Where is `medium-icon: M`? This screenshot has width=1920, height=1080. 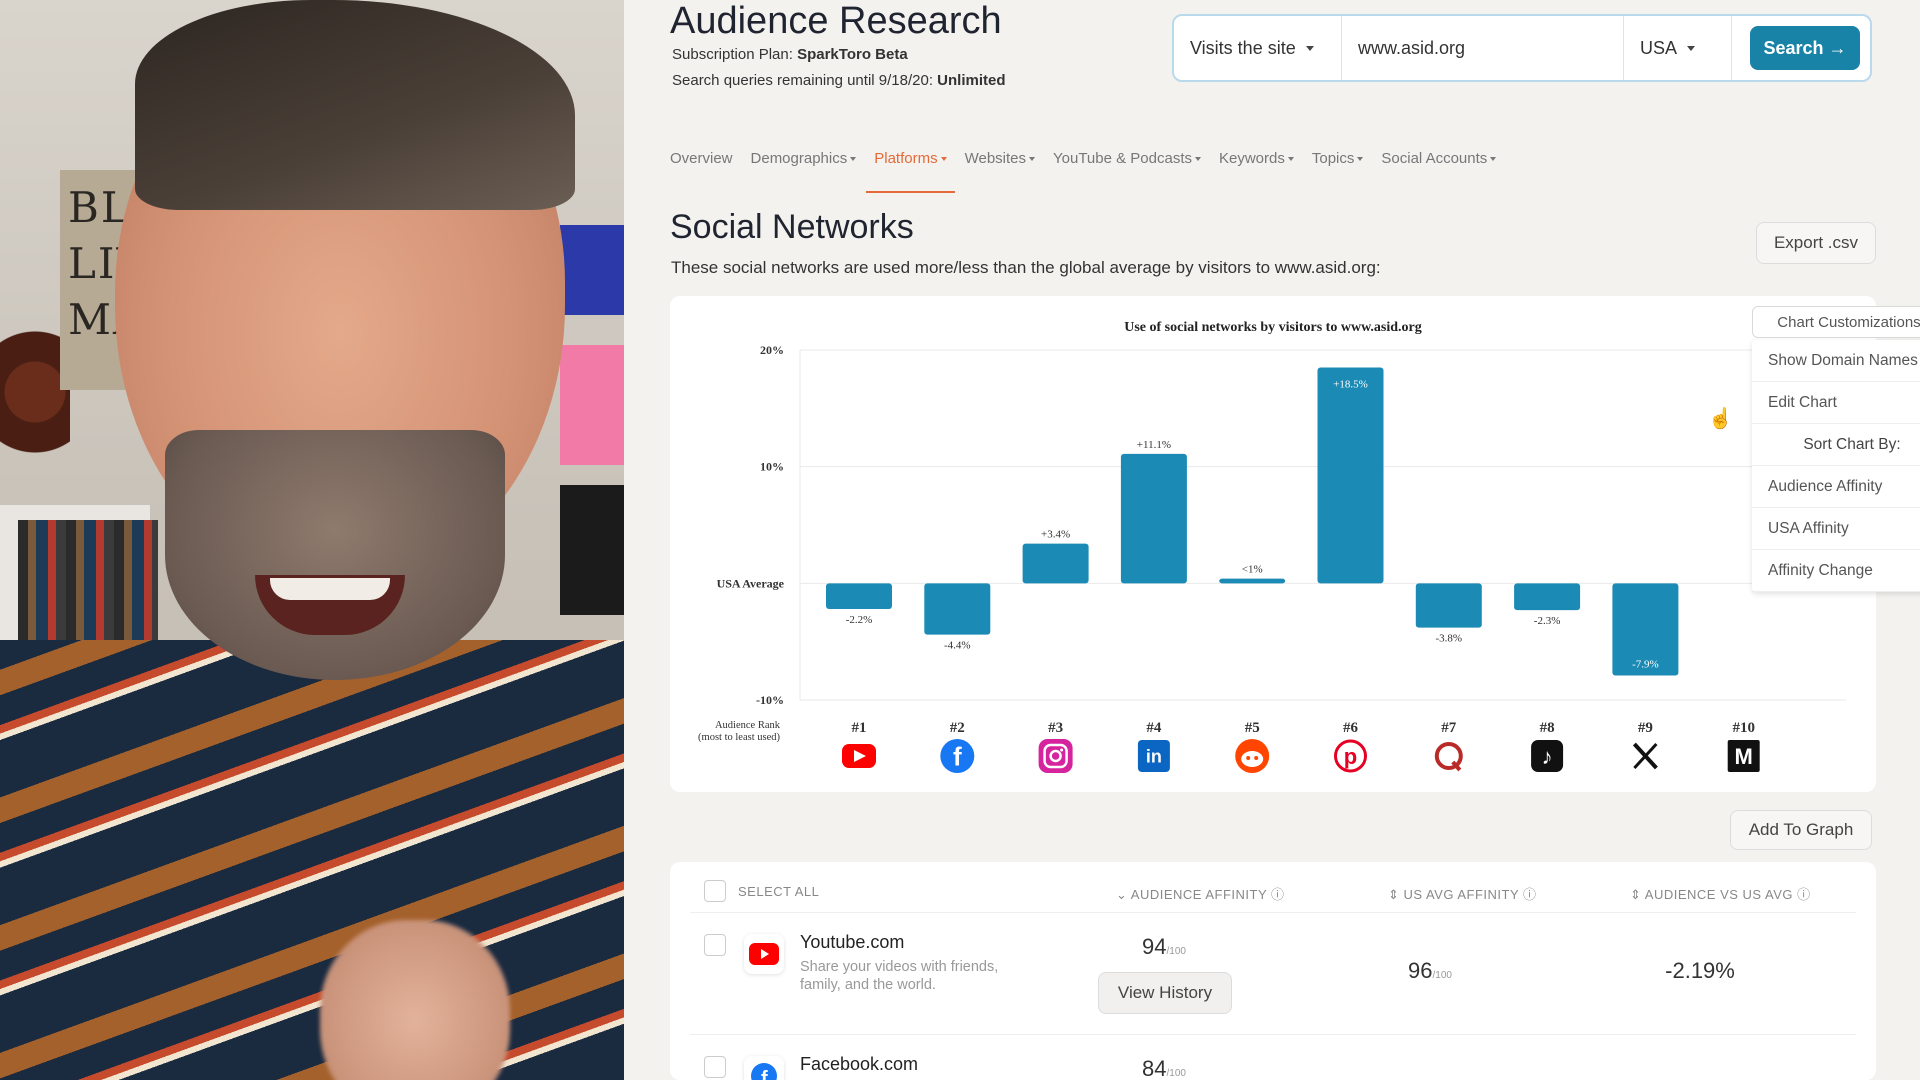 medium-icon: M is located at coordinates (1743, 756).